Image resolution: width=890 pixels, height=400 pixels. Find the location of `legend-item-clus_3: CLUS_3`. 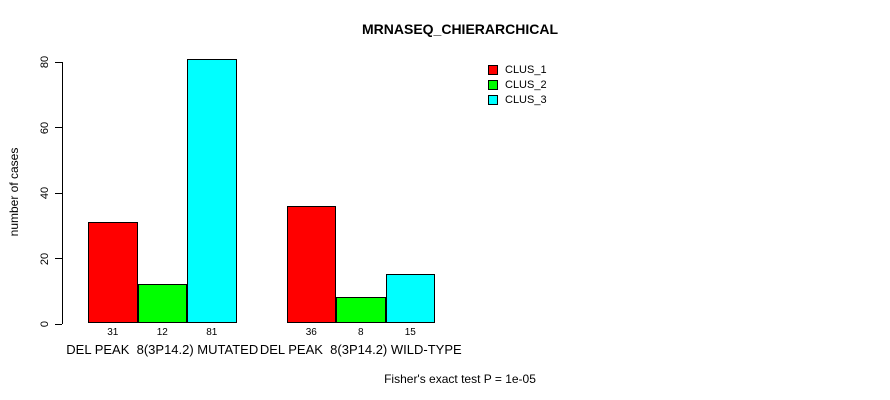

legend-item-clus_3: CLUS_3 is located at coordinates (517, 99).